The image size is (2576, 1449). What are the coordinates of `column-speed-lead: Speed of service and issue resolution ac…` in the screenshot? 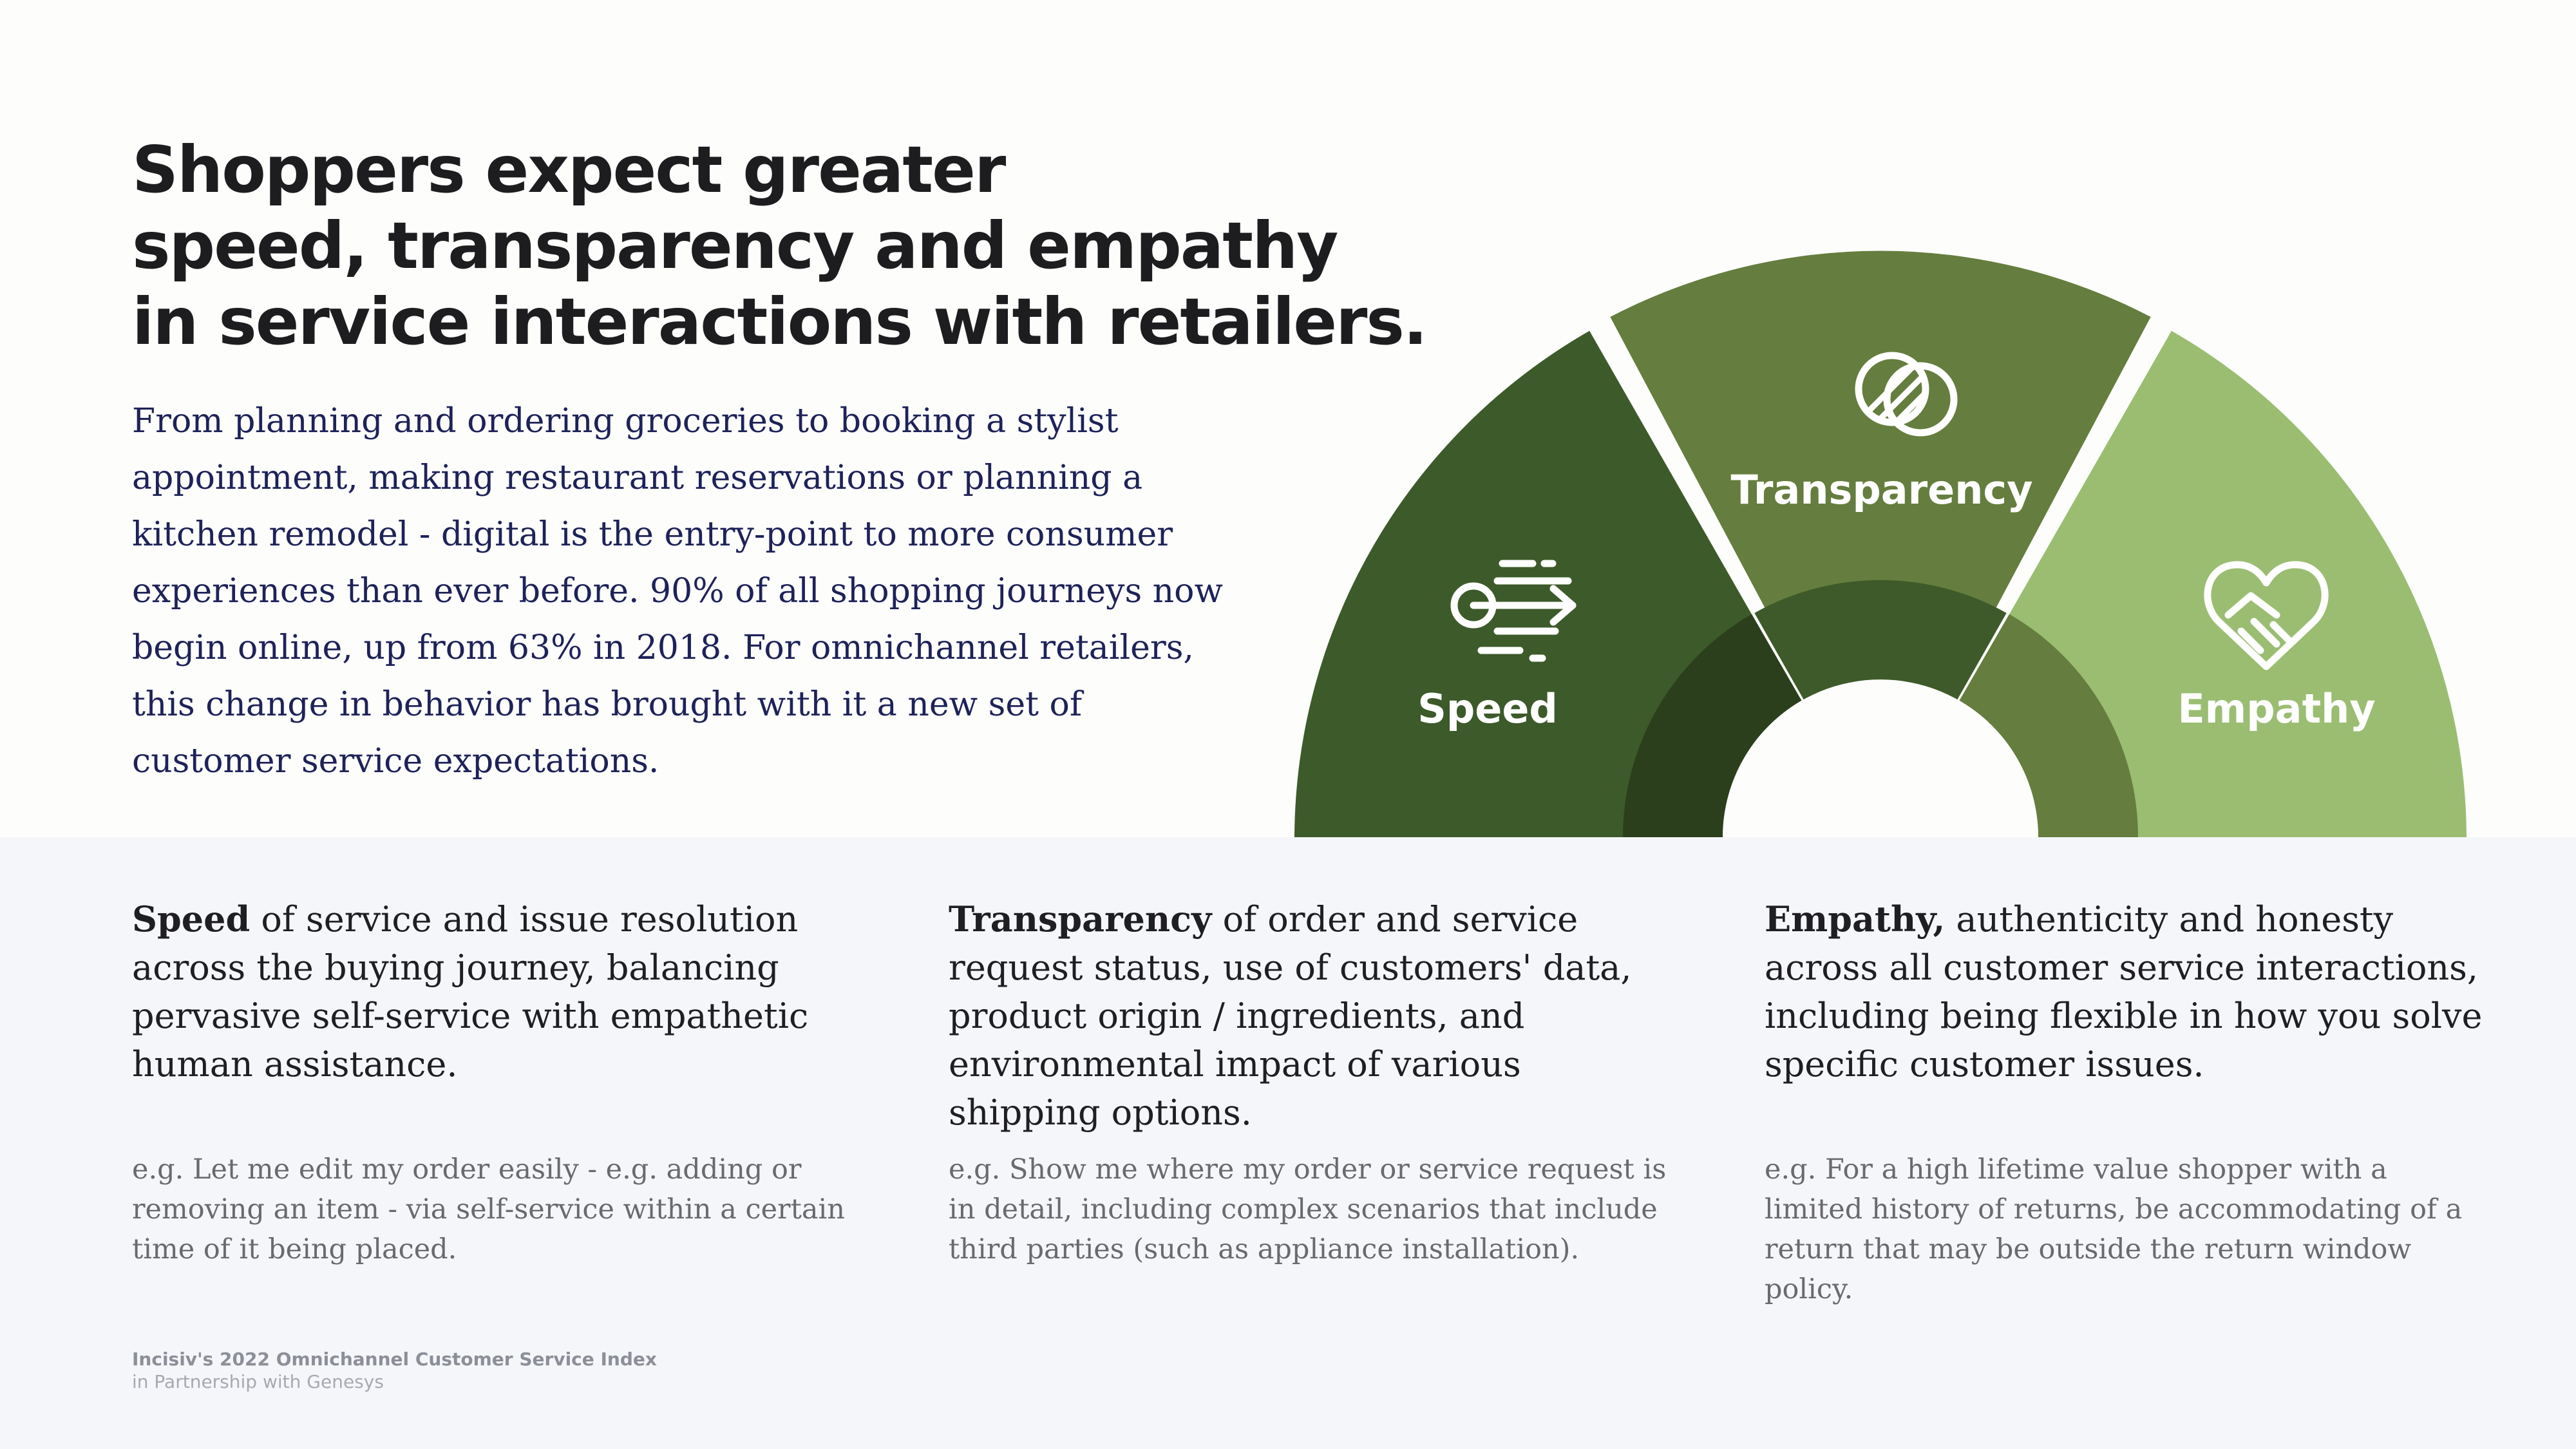 It's located at (493, 991).